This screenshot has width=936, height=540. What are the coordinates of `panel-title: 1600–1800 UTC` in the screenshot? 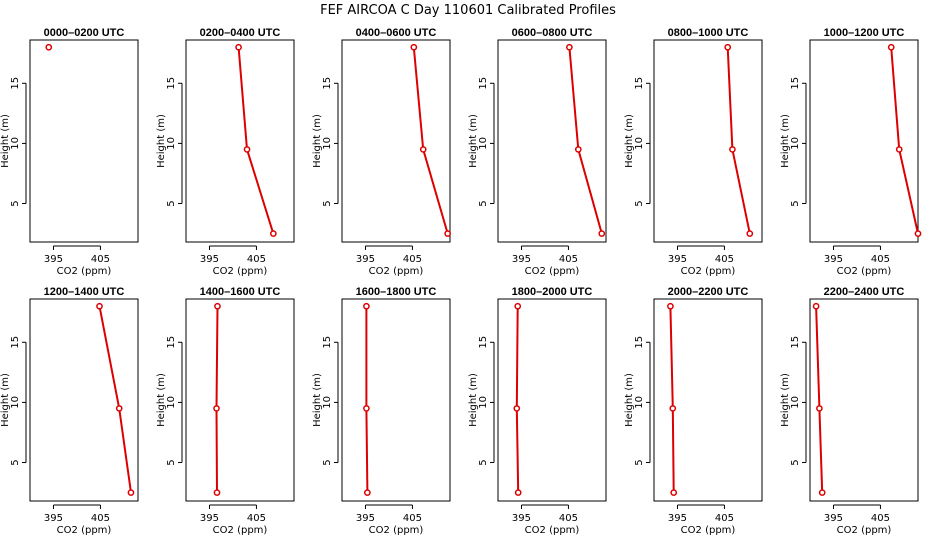 It's located at (396, 292).